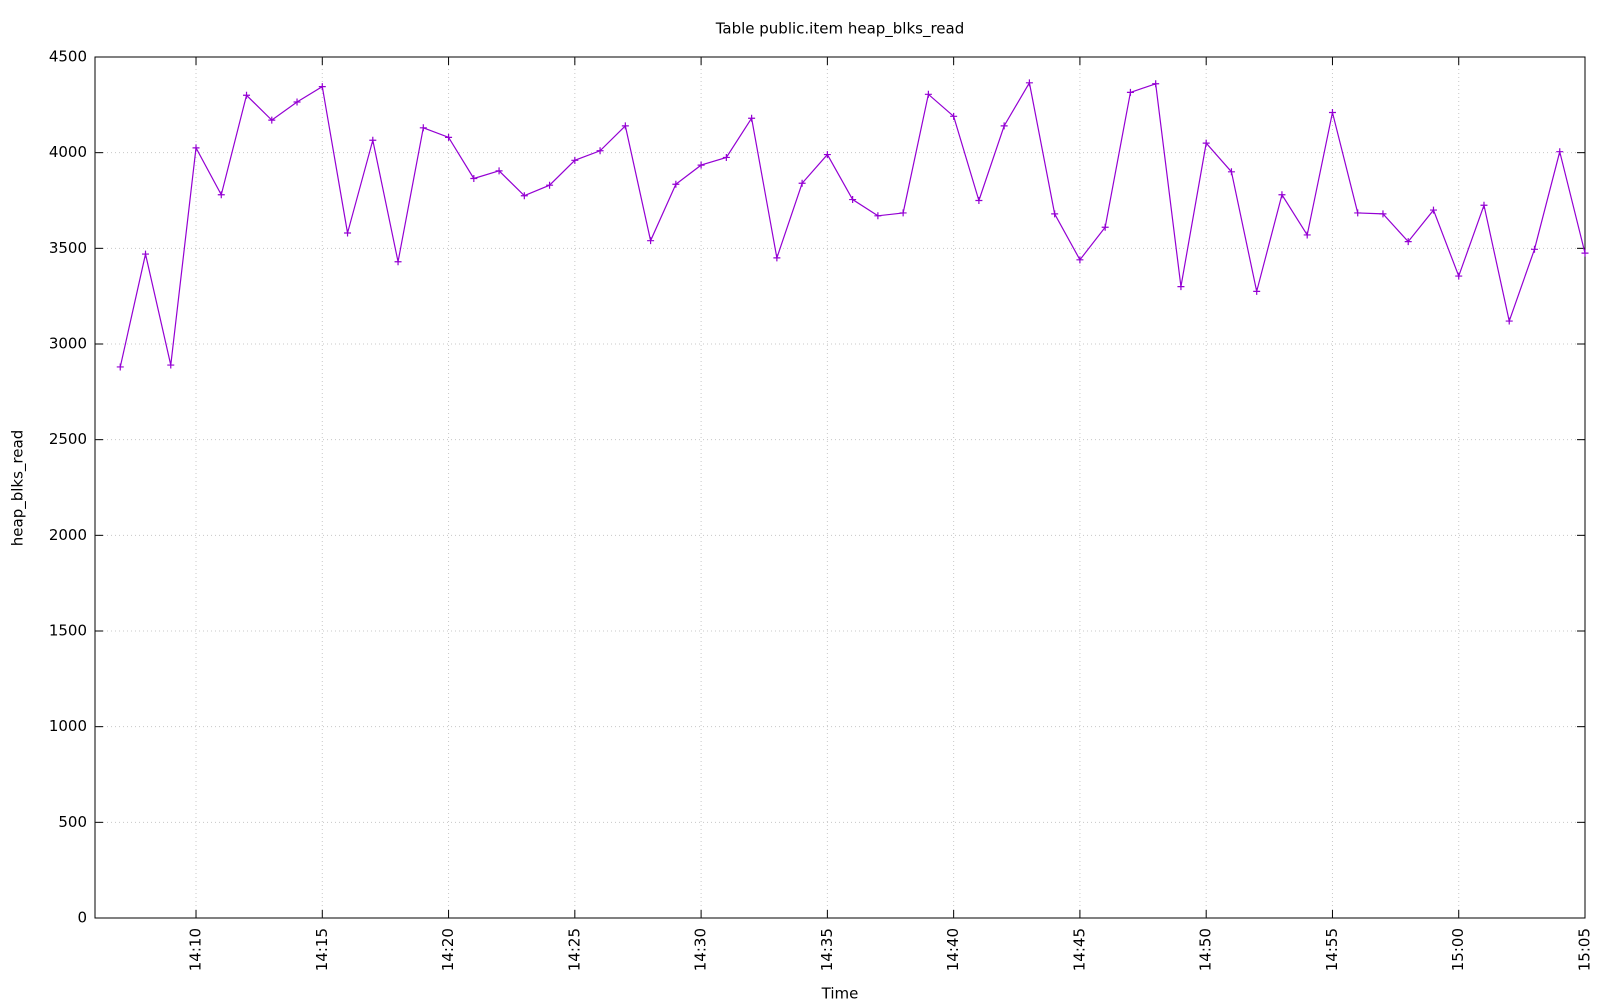  I want to click on x-tick-label: 15:05, so click(1585, 949).